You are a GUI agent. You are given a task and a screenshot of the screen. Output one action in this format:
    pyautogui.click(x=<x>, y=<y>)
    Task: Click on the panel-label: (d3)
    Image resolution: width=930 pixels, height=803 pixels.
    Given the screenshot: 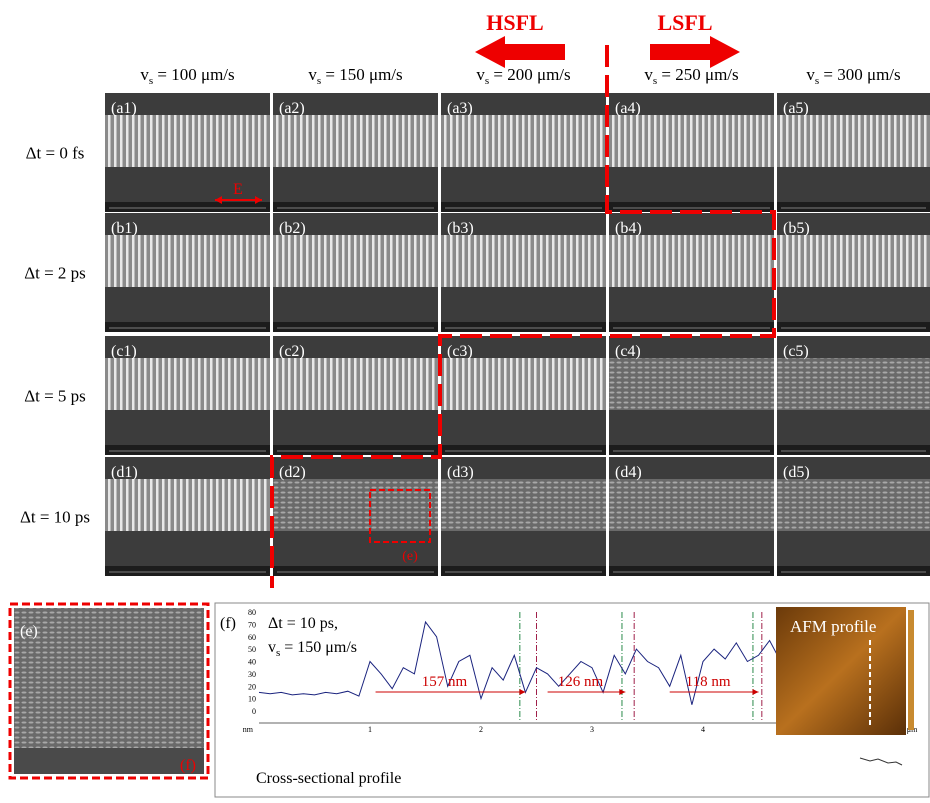 What is the action you would take?
    pyautogui.click(x=460, y=472)
    